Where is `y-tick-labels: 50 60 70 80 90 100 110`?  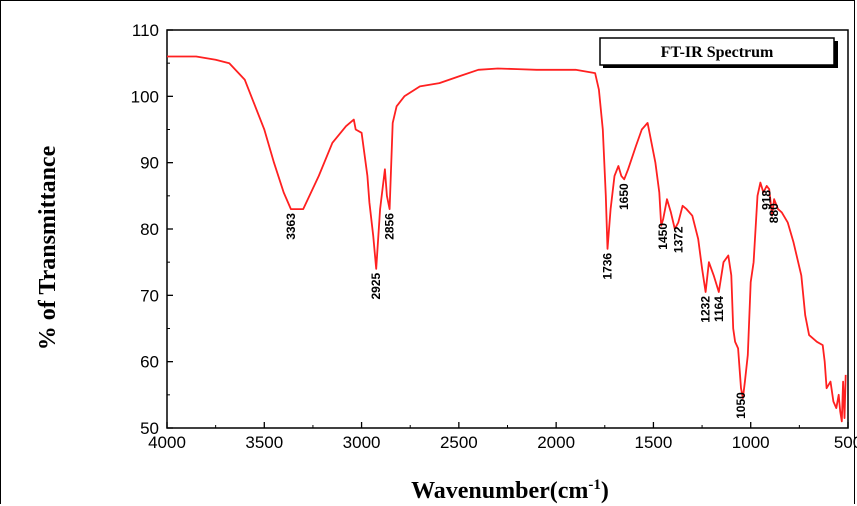 y-tick-labels: 50 60 70 80 90 100 110 is located at coordinates (145, 229).